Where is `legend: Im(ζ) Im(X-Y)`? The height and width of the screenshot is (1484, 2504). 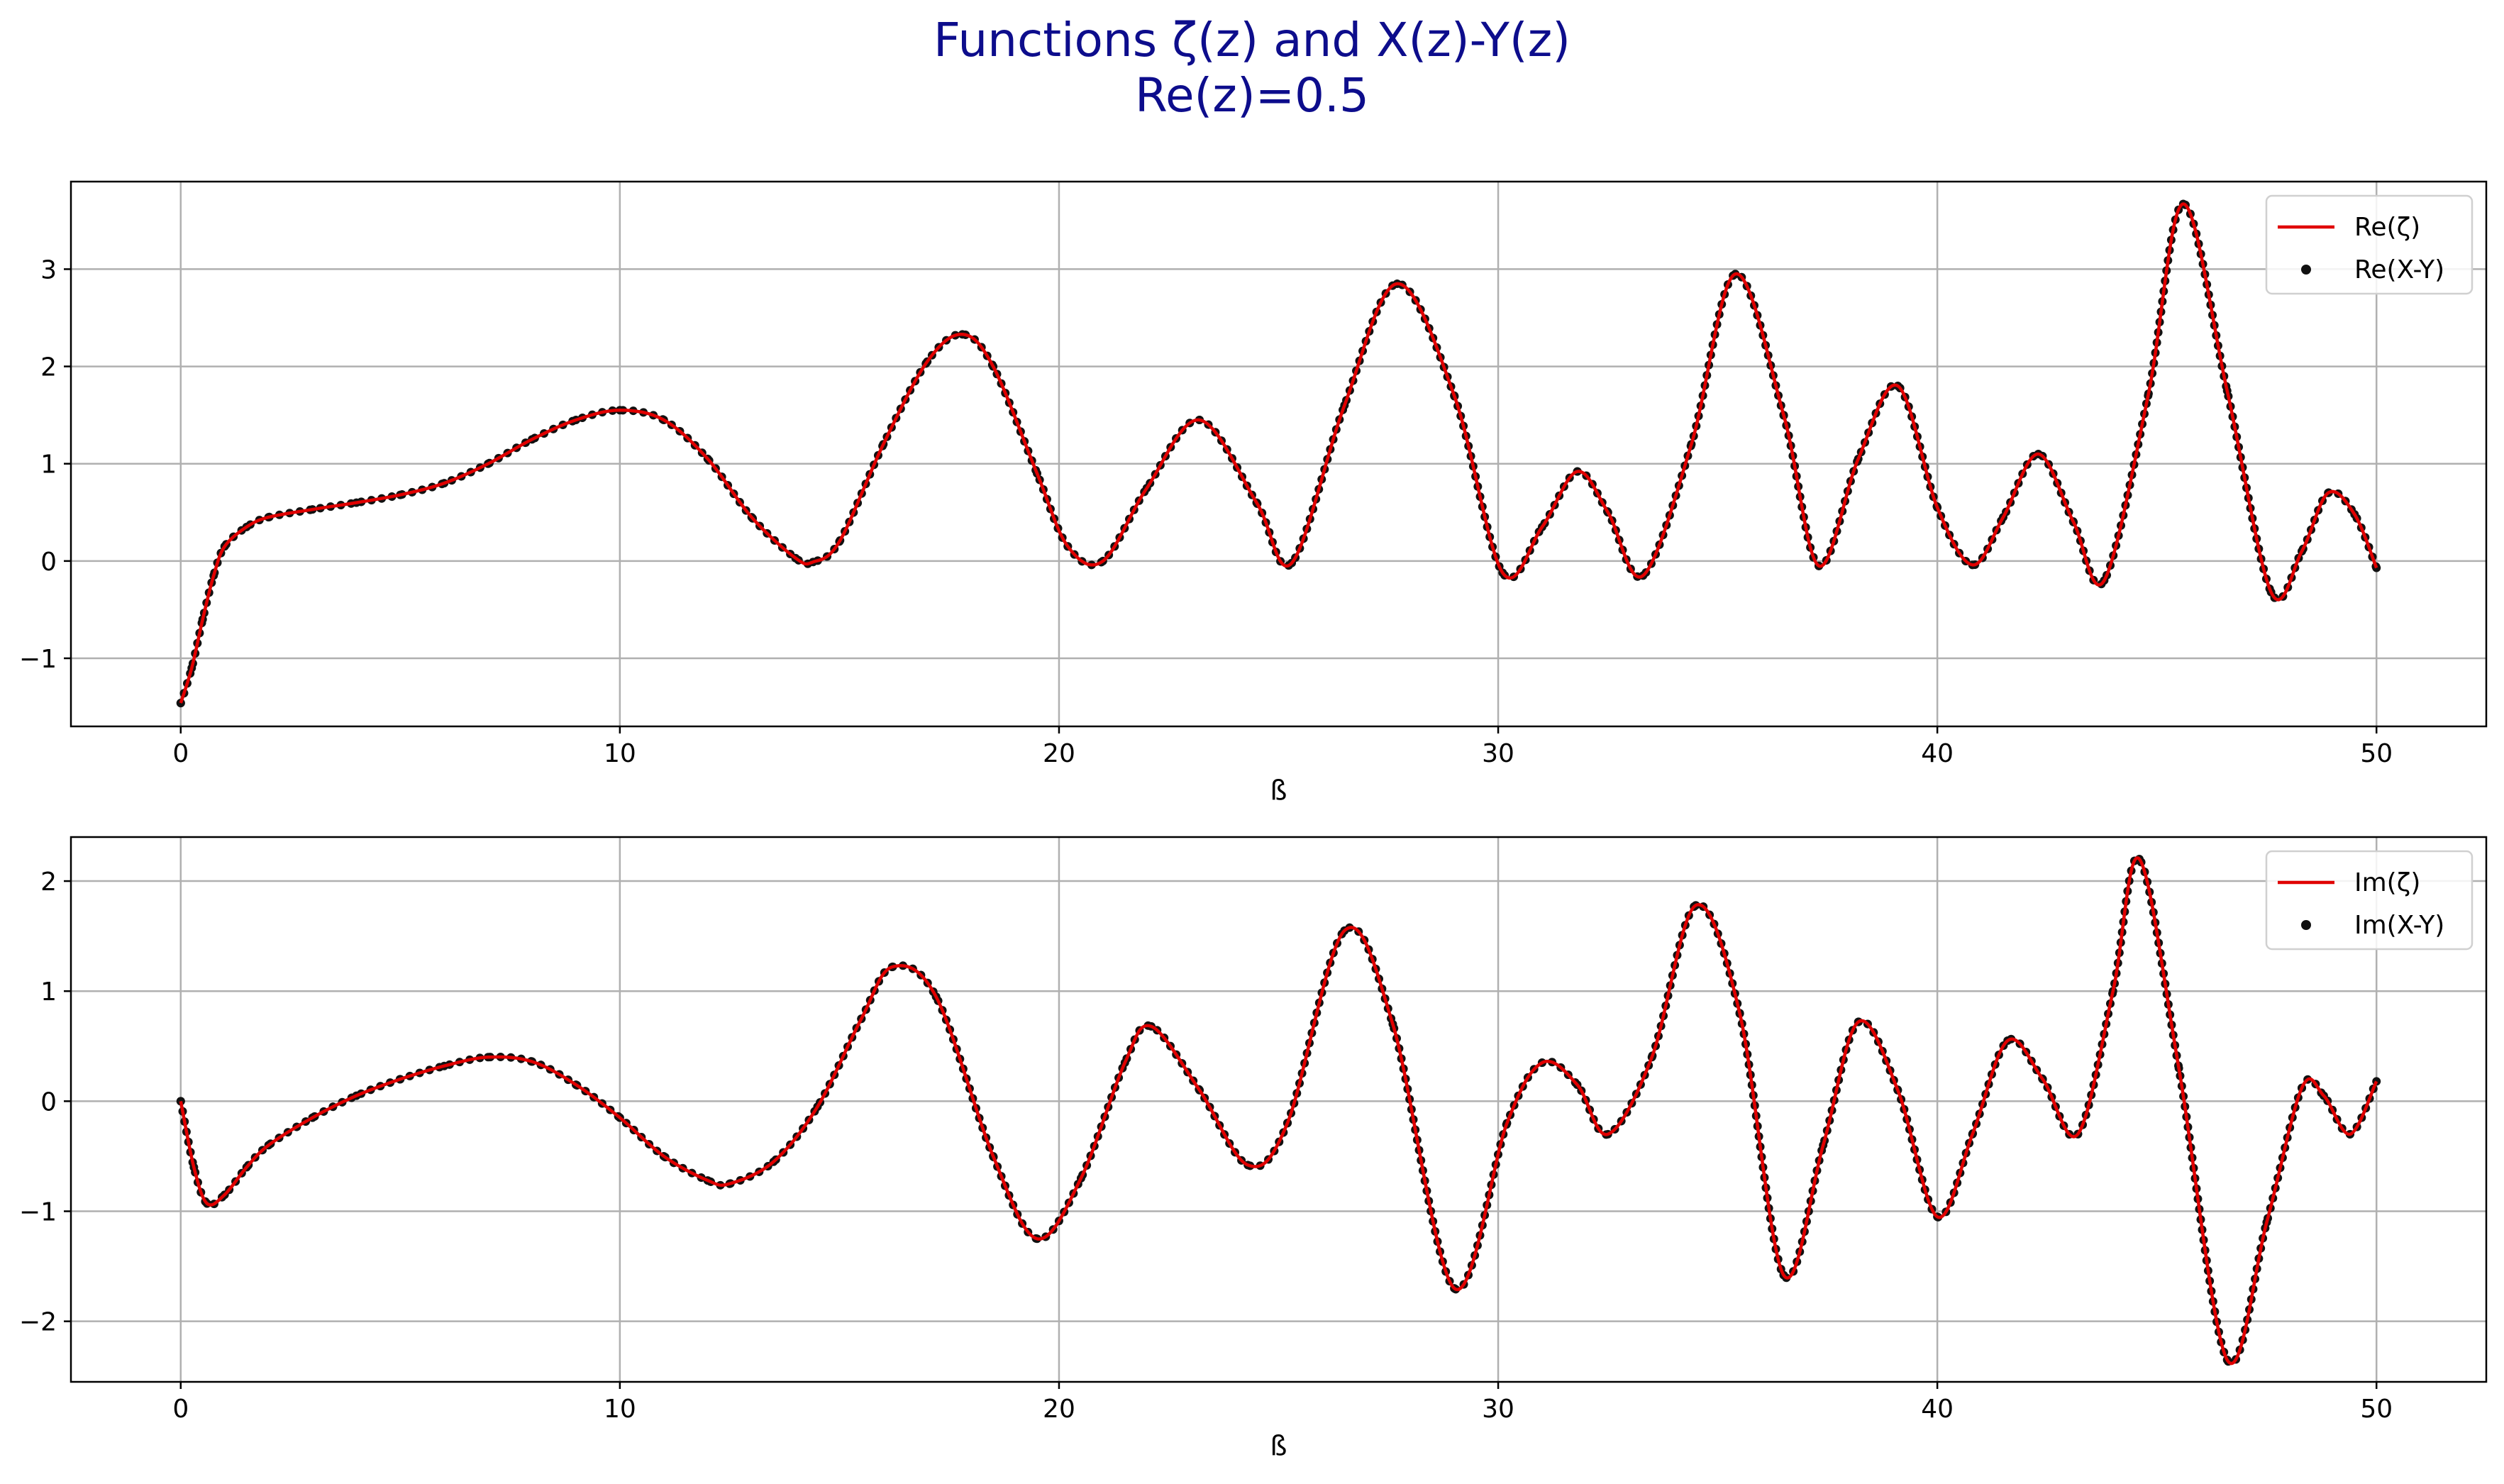 legend: Im(ζ) Im(X-Y) is located at coordinates (2369, 900).